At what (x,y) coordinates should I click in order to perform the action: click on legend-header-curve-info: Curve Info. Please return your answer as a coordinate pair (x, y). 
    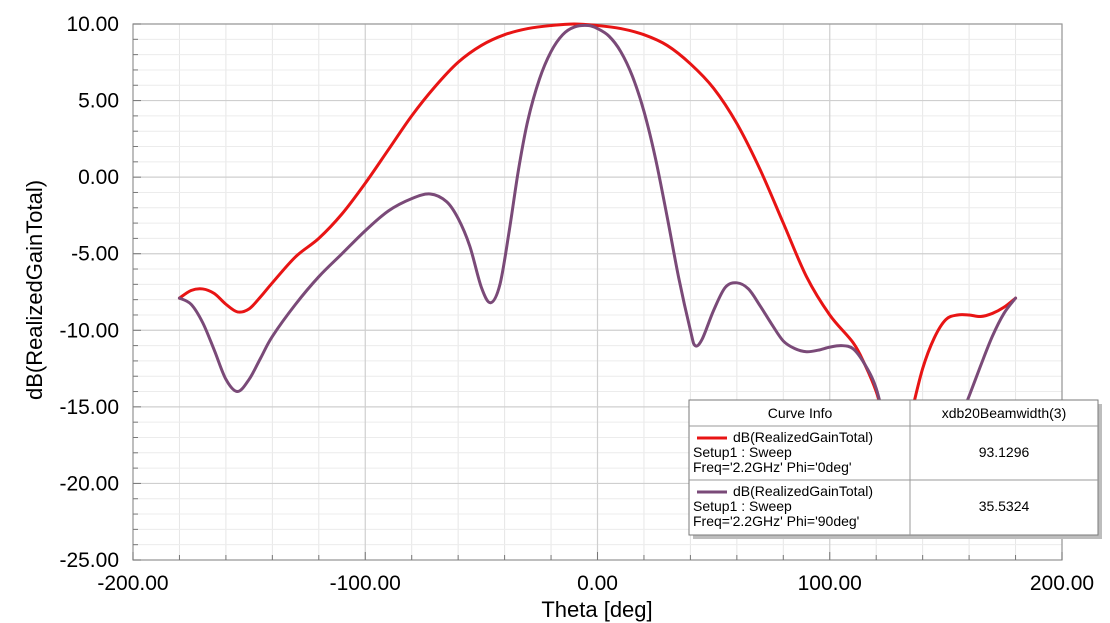
    Looking at the image, I should click on (800, 413).